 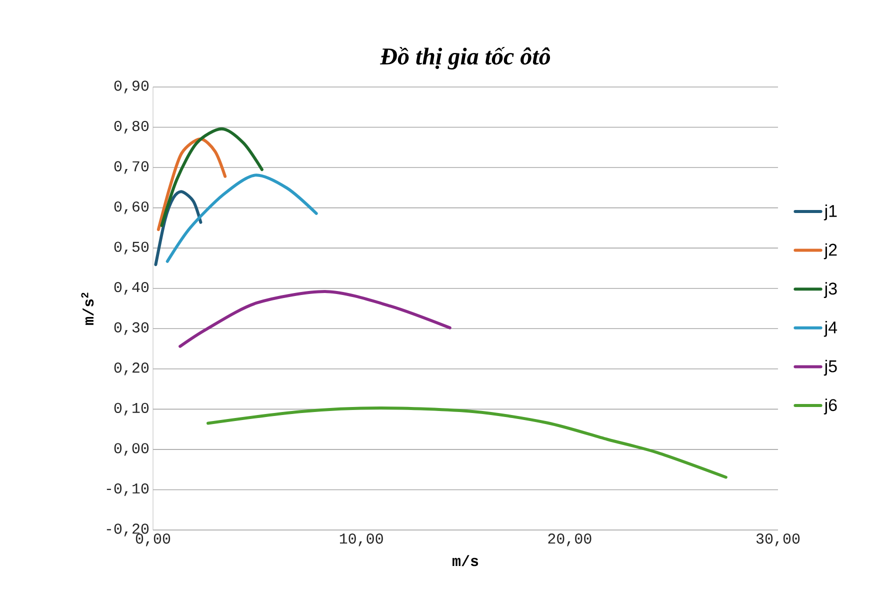 I want to click on x-tick-label: 30,00, so click(x=778, y=540).